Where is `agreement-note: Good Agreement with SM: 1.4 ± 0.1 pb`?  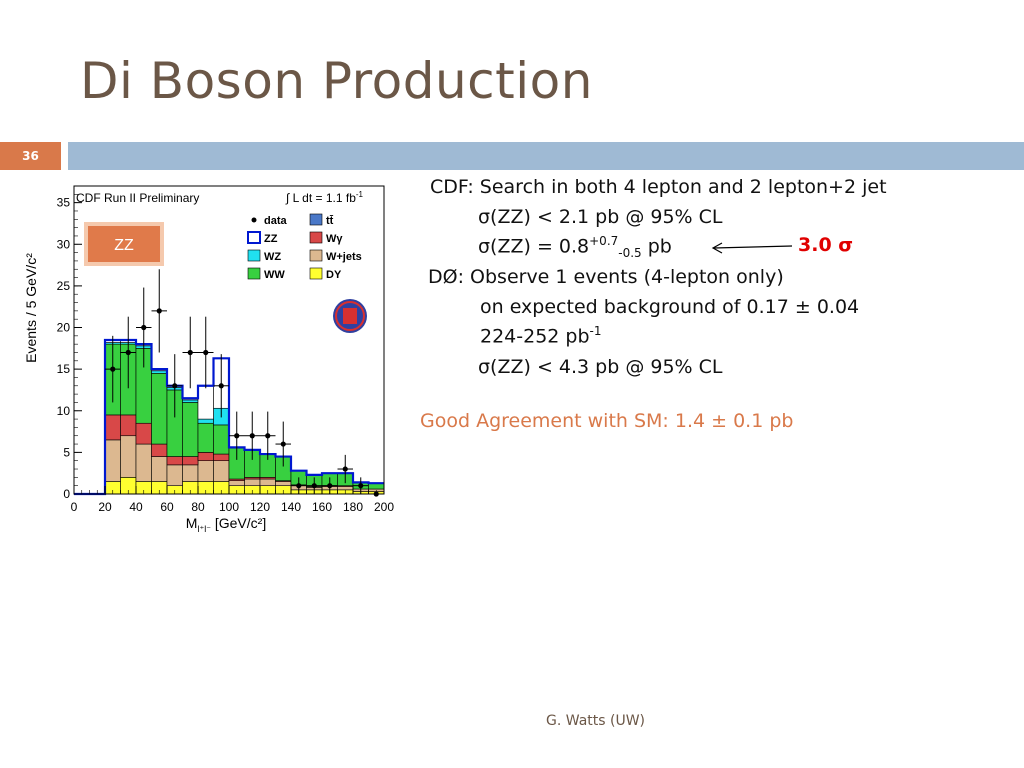
agreement-note: Good Agreement with SM: 1.4 ± 0.1 pb is located at coordinates (607, 421).